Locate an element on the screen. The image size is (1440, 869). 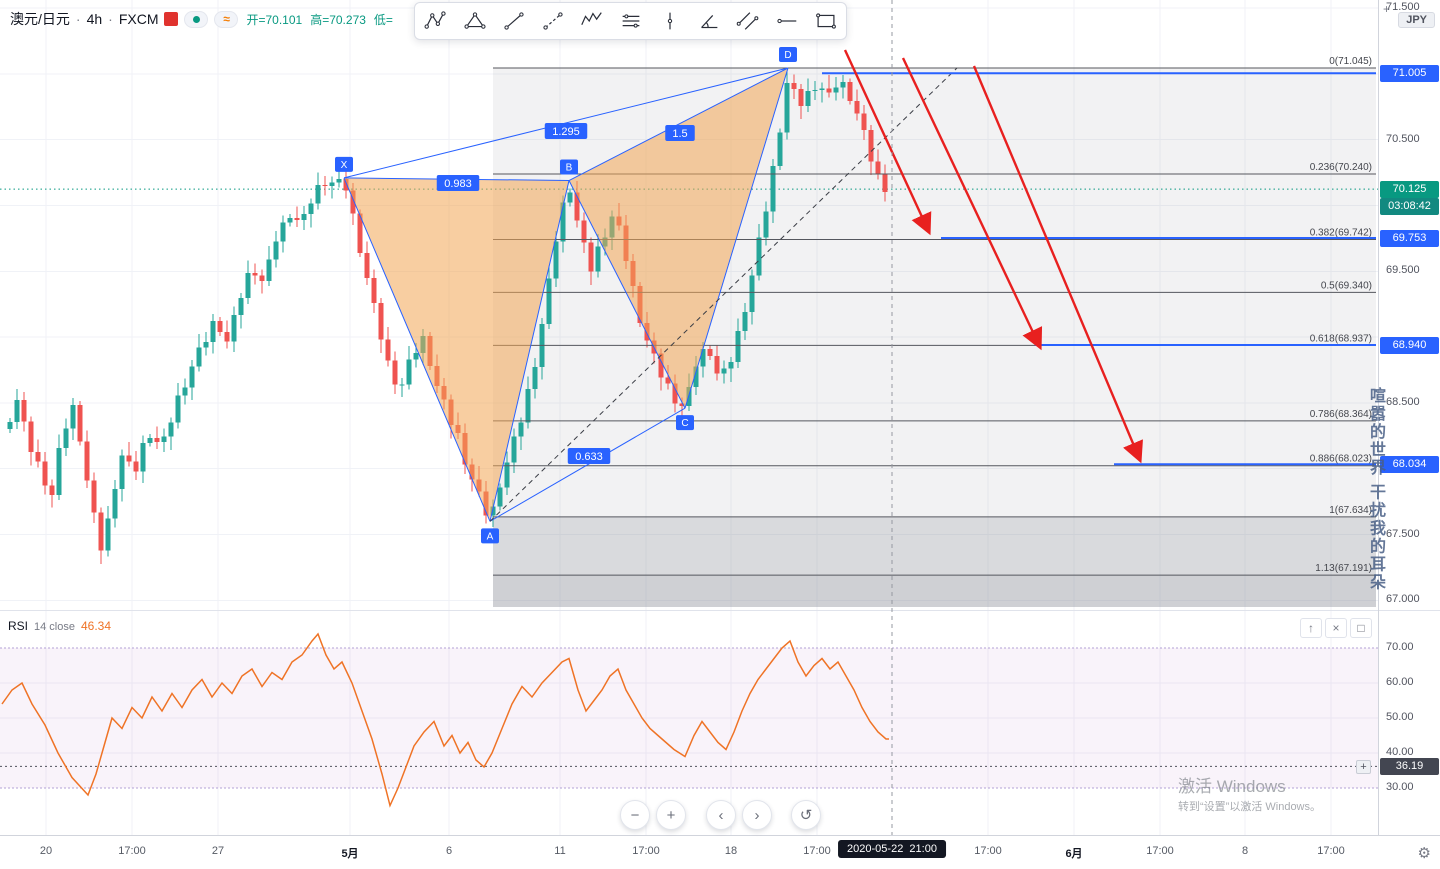
vertical-line-icon is located at coordinates (669, 21).